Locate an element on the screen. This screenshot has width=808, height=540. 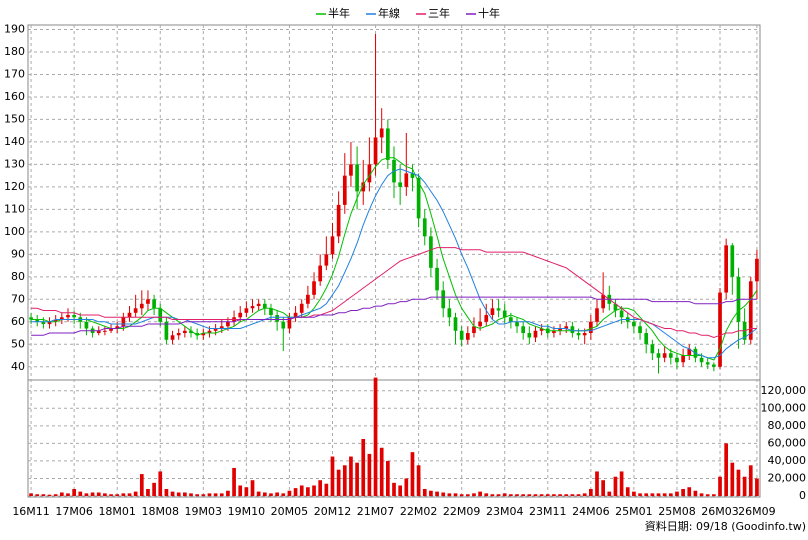
y2-tick-label: 40,000 is located at coordinates (787, 460).